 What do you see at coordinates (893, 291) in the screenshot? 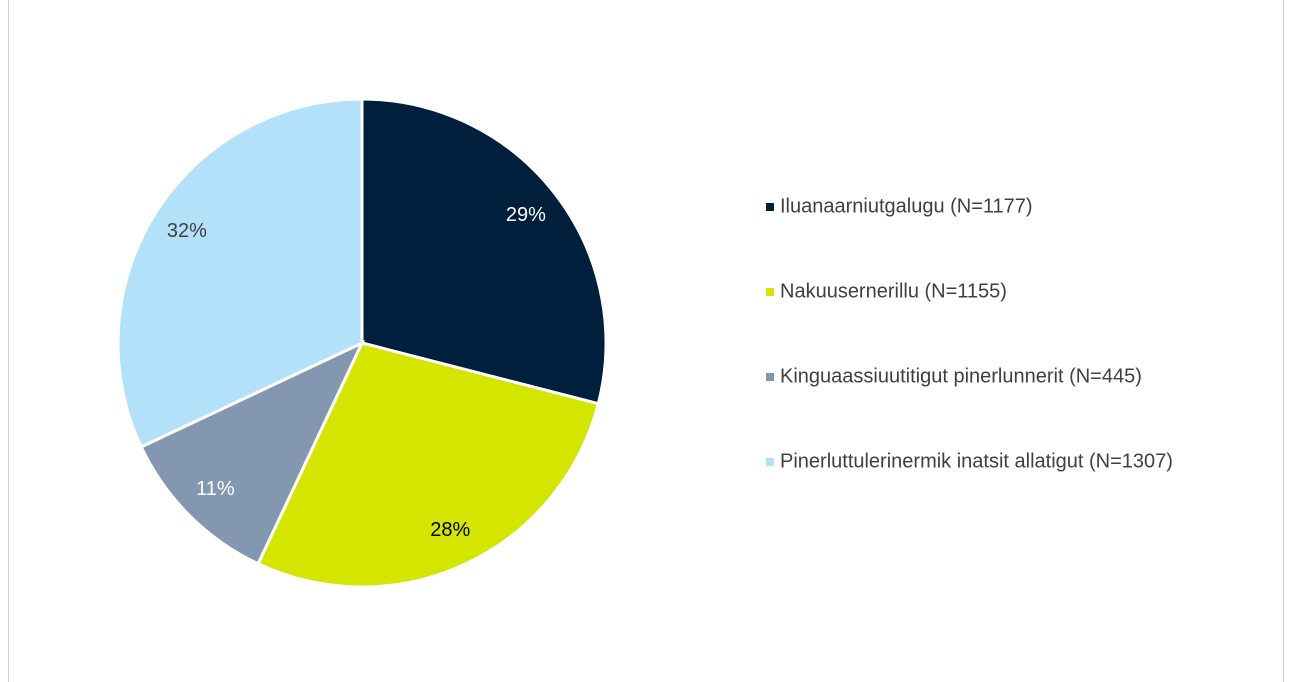
I see `legend-label: Nakuusernerillu (N=1155)` at bounding box center [893, 291].